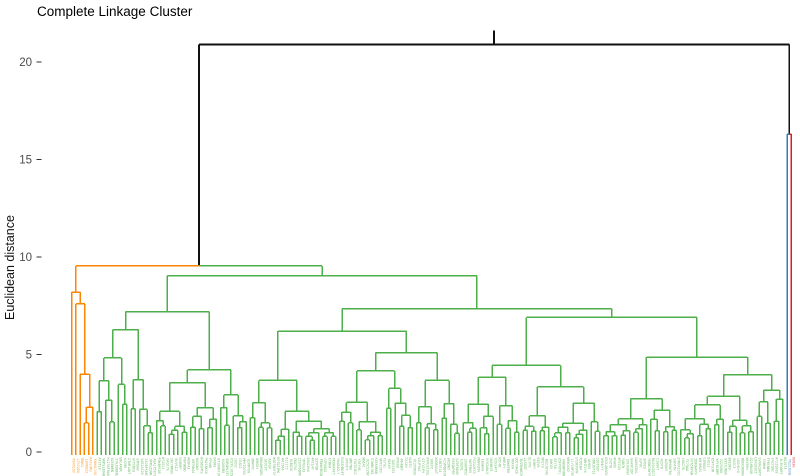 Image resolution: width=800 pixels, height=476 pixels. I want to click on leaf-label: KYBKH, so click(329, 463).